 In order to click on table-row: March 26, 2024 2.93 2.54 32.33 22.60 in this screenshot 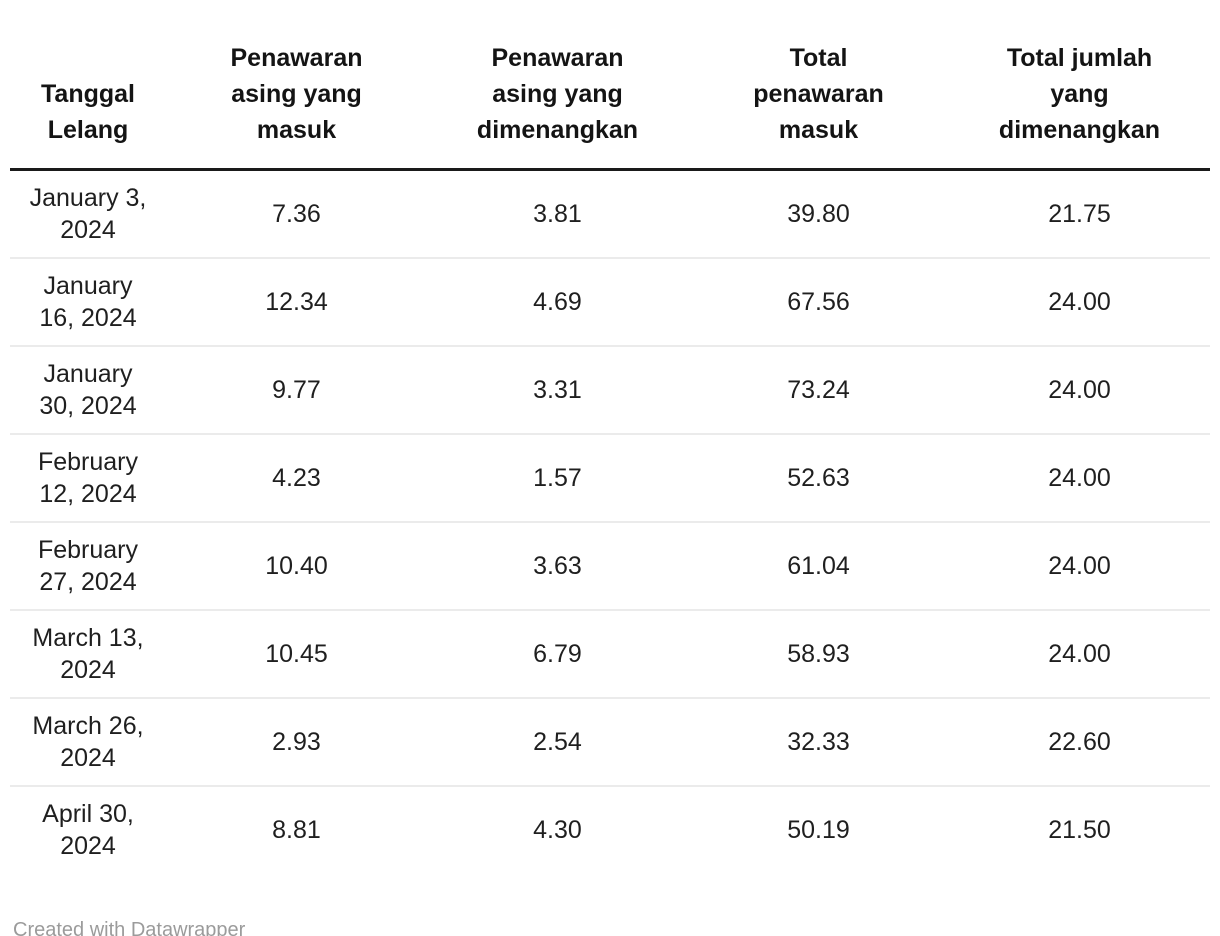, I will do `click(610, 742)`.